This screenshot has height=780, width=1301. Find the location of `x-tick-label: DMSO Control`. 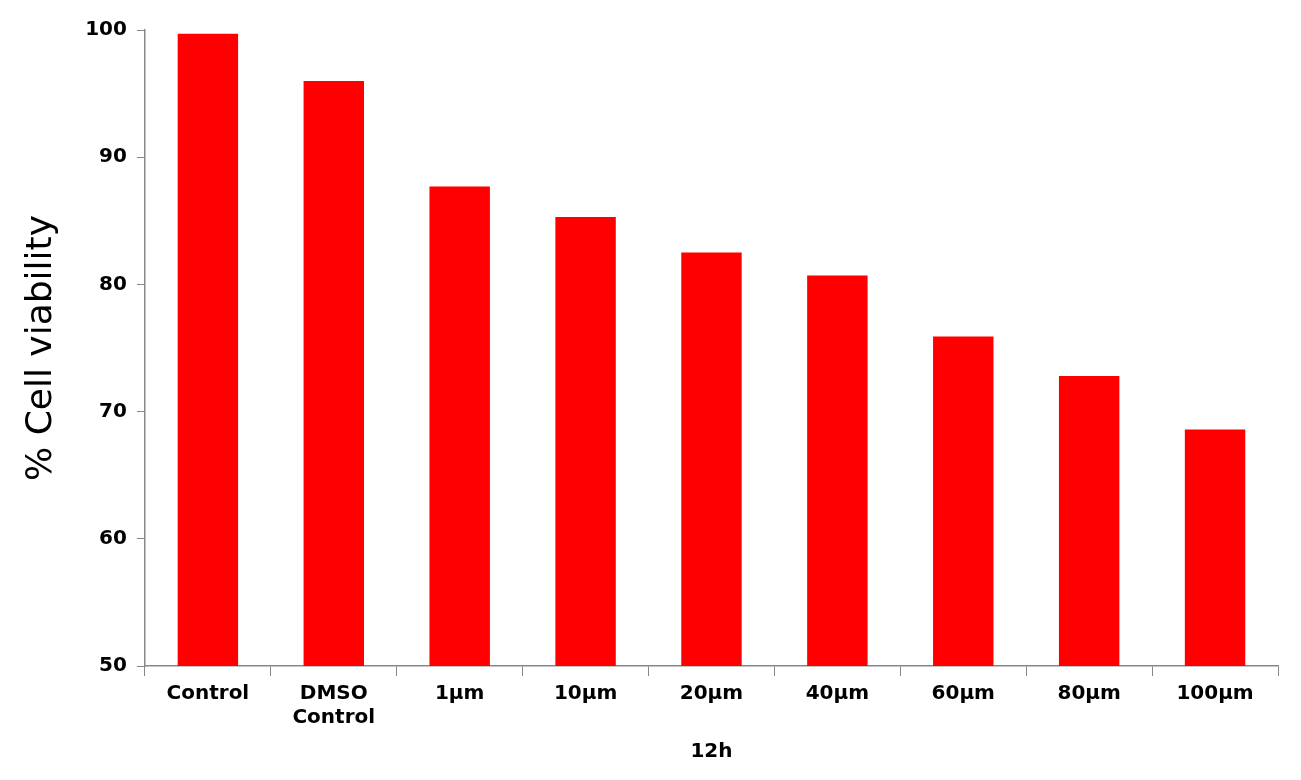

x-tick-label: DMSO Control is located at coordinates (334, 704).